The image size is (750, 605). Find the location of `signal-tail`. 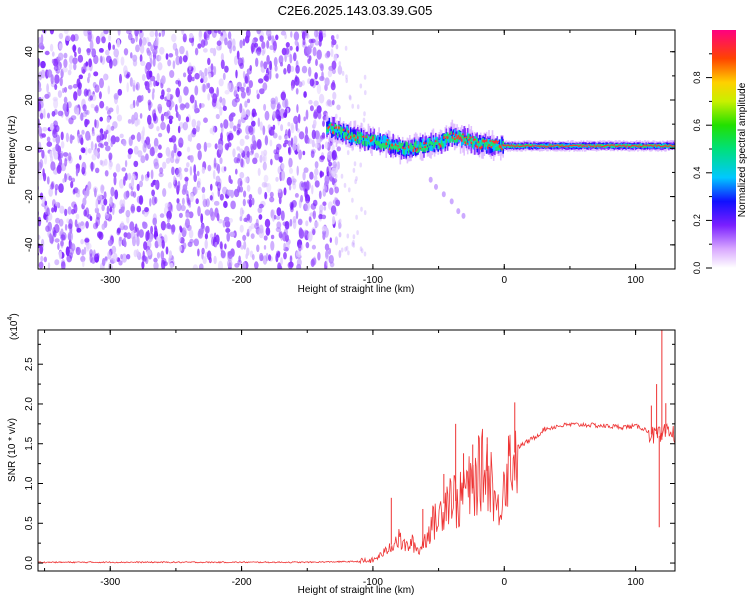

signal-tail is located at coordinates (447, 197).